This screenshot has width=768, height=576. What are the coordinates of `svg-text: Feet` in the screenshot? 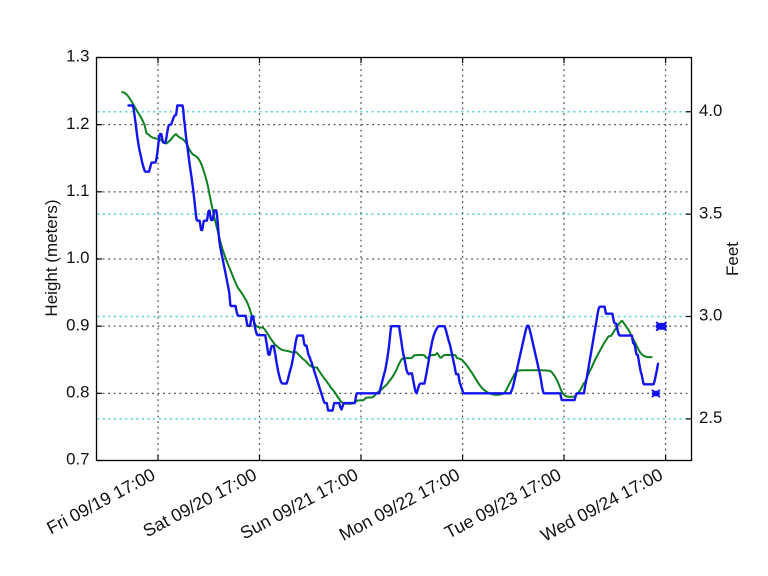 It's located at (732, 259).